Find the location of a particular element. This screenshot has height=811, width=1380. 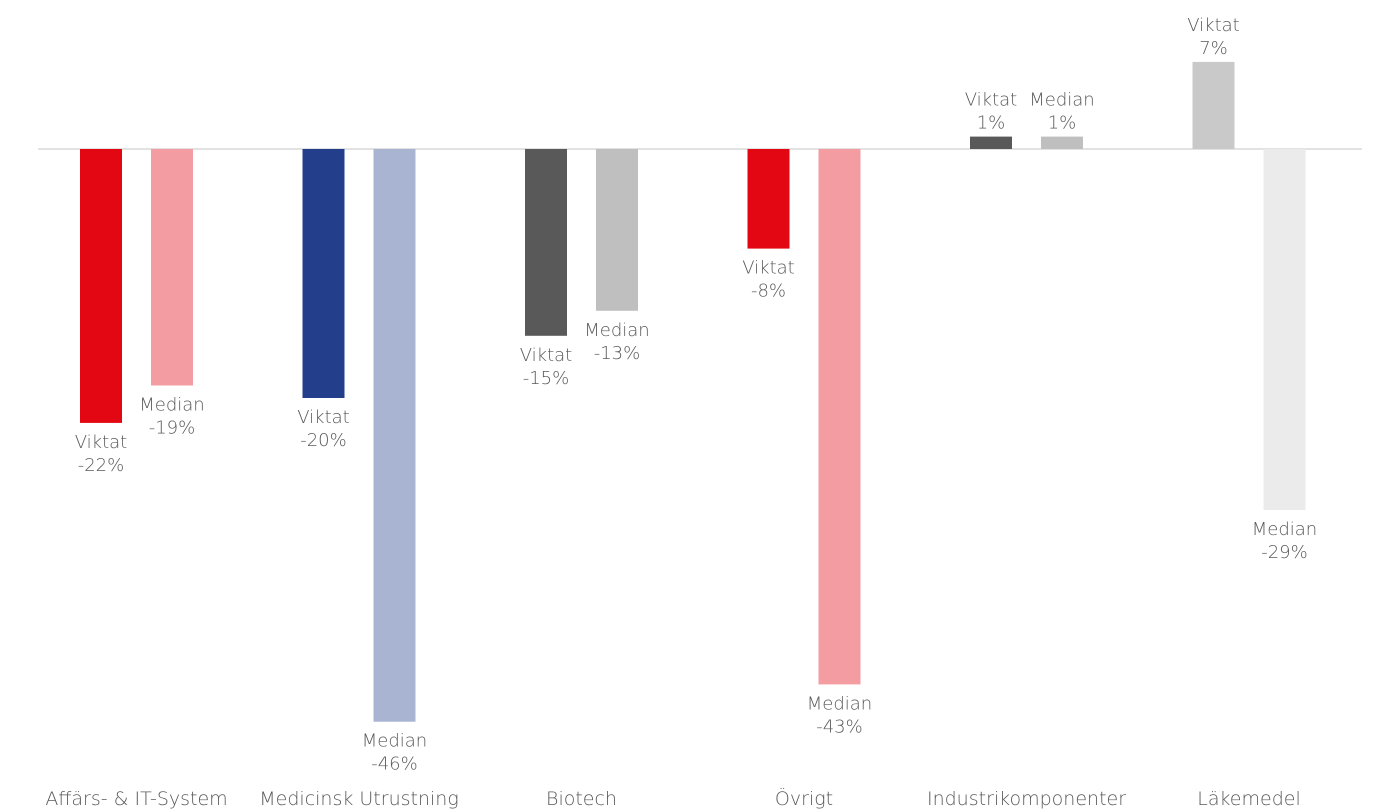

data-label-series-lakemedel-median: Median is located at coordinates (1284, 529).